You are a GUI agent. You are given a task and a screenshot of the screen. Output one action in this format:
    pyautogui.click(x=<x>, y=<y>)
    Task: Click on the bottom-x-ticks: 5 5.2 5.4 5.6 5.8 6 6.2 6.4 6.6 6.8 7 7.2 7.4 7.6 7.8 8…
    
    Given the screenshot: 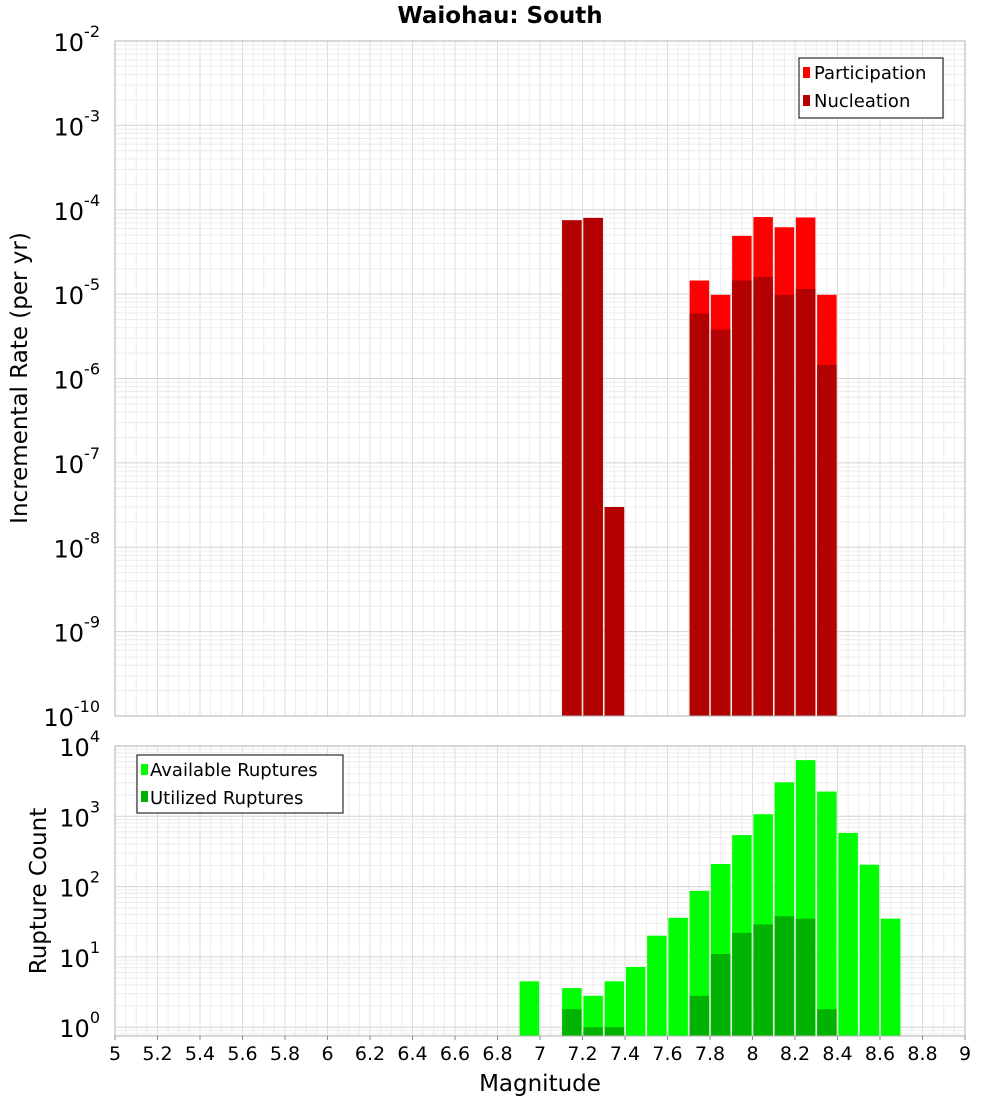 What is the action you would take?
    pyautogui.click(x=540, y=1050)
    